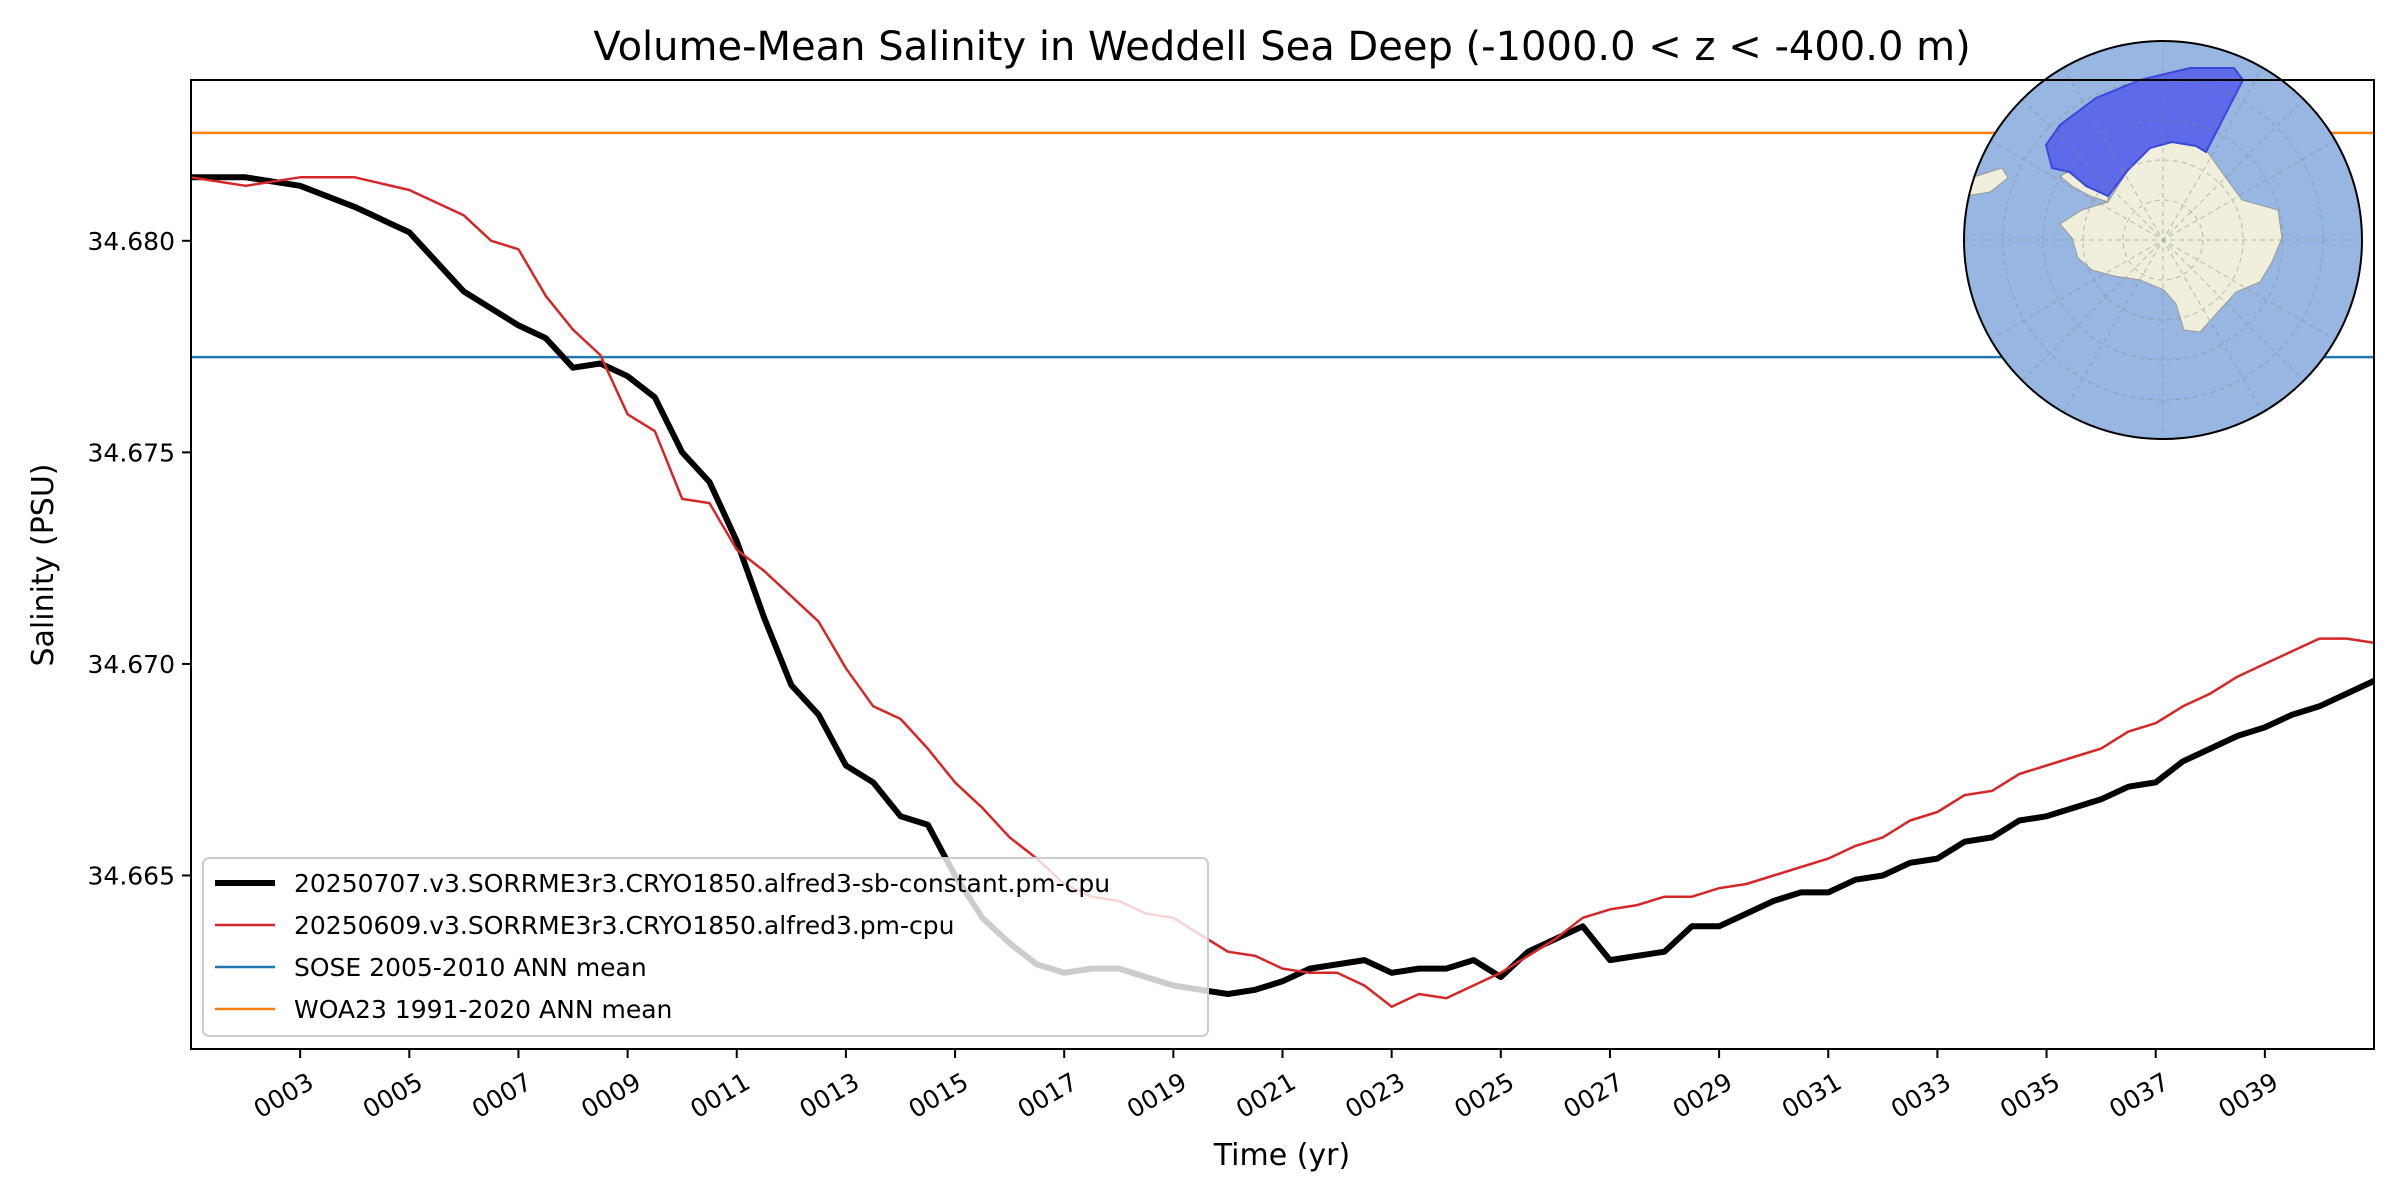 Image resolution: width=2400 pixels, height=1200 pixels. Describe the element at coordinates (2030, 1095) in the screenshot. I see `x-tick-label: 0035` at that location.